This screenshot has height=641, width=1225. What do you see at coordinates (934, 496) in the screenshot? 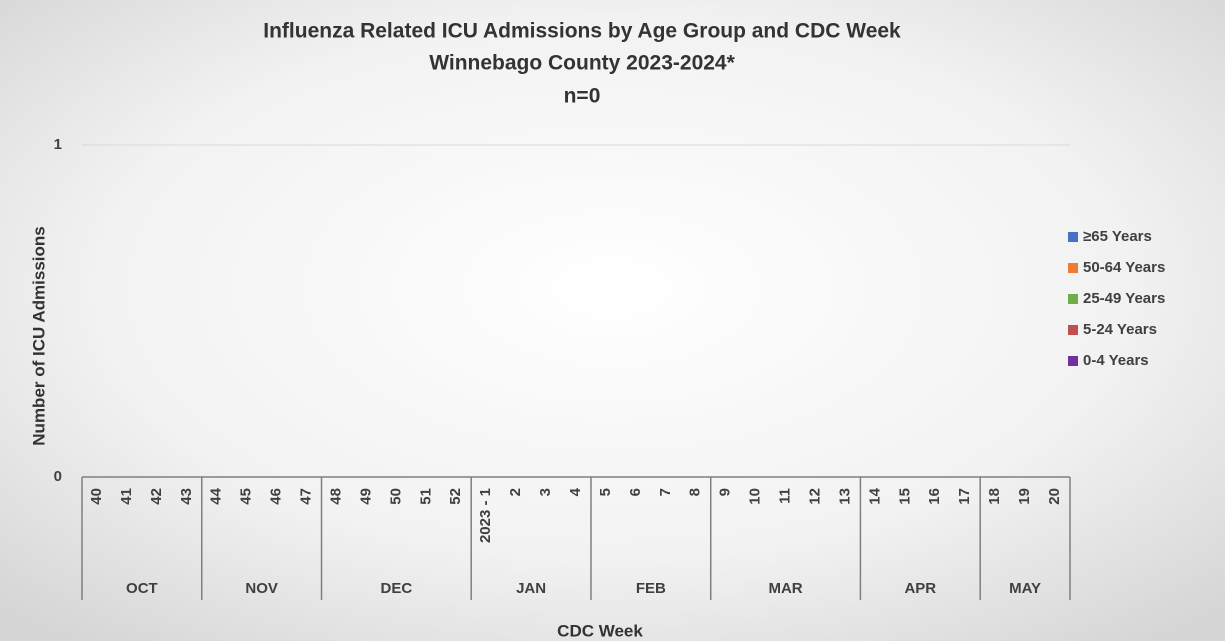
I see `x-tick-label: 16` at bounding box center [934, 496].